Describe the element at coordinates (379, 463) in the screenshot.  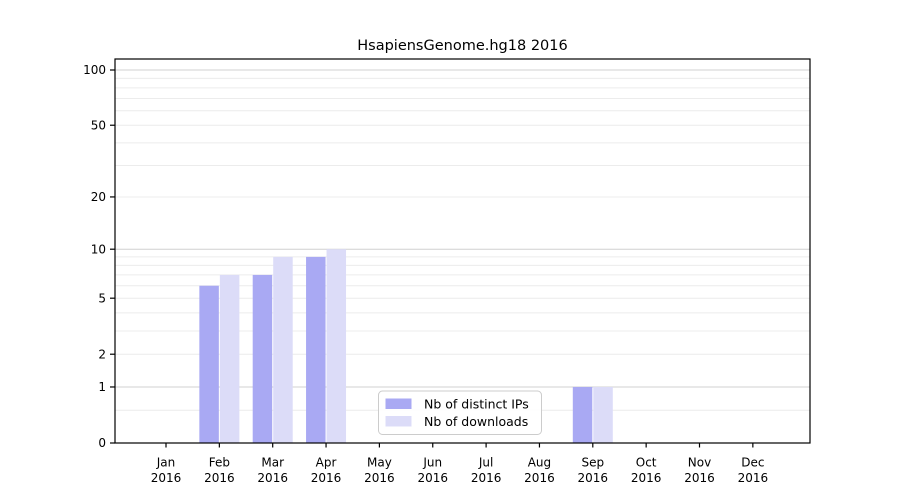
I see `x-tick-label-month: May` at that location.